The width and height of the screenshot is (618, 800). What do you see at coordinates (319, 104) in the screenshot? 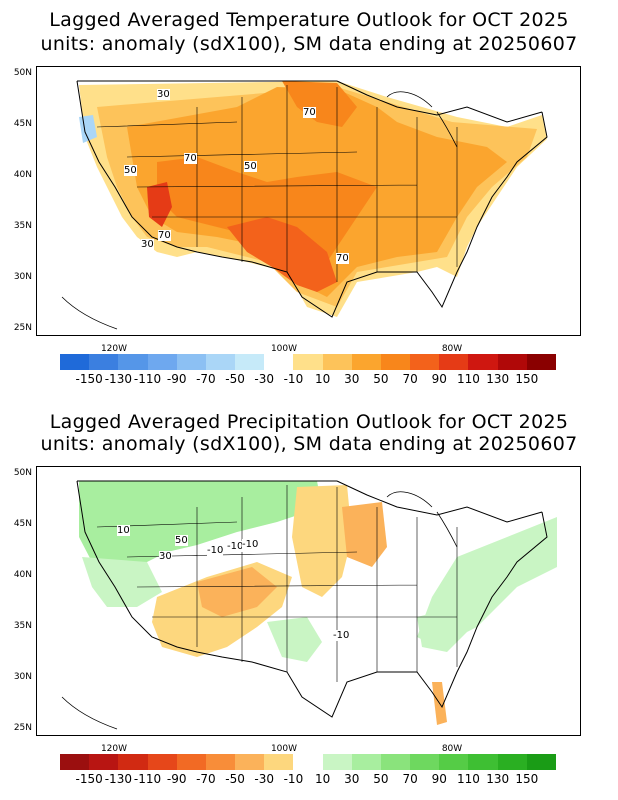
I see `temp-anomaly-70-90-north` at bounding box center [319, 104].